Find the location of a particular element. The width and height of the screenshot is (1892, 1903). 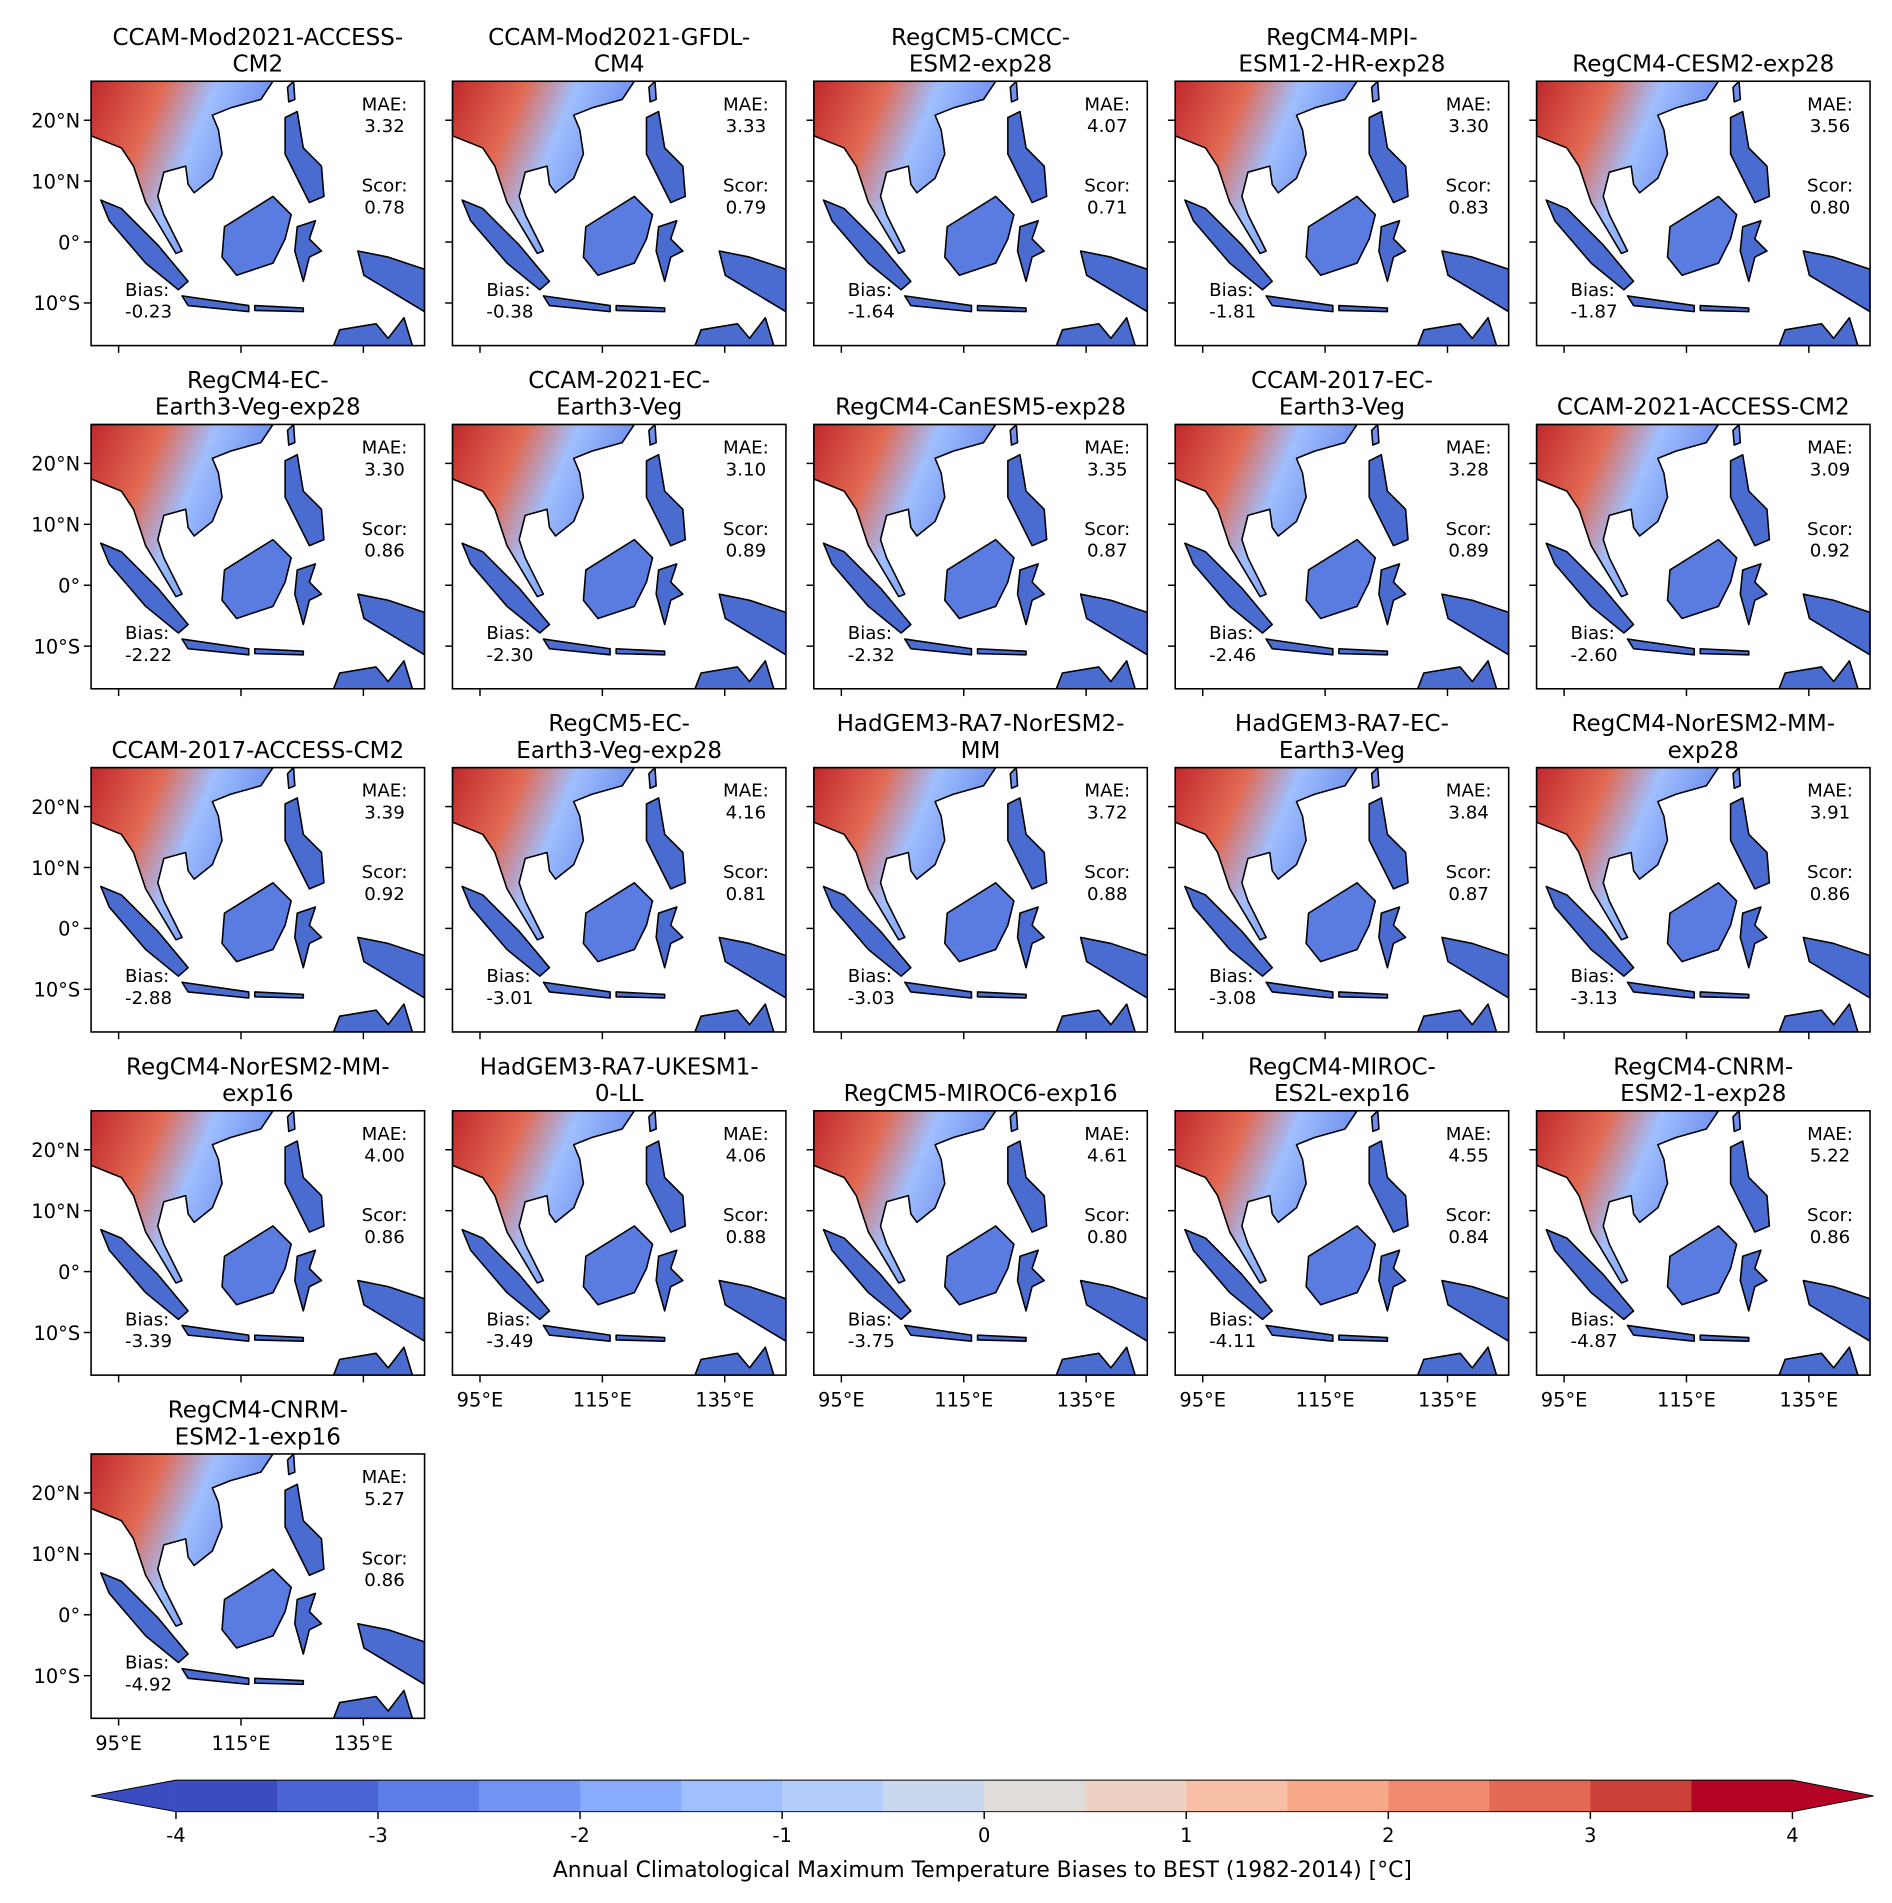

stat-value: 3.39 is located at coordinates (384, 813).